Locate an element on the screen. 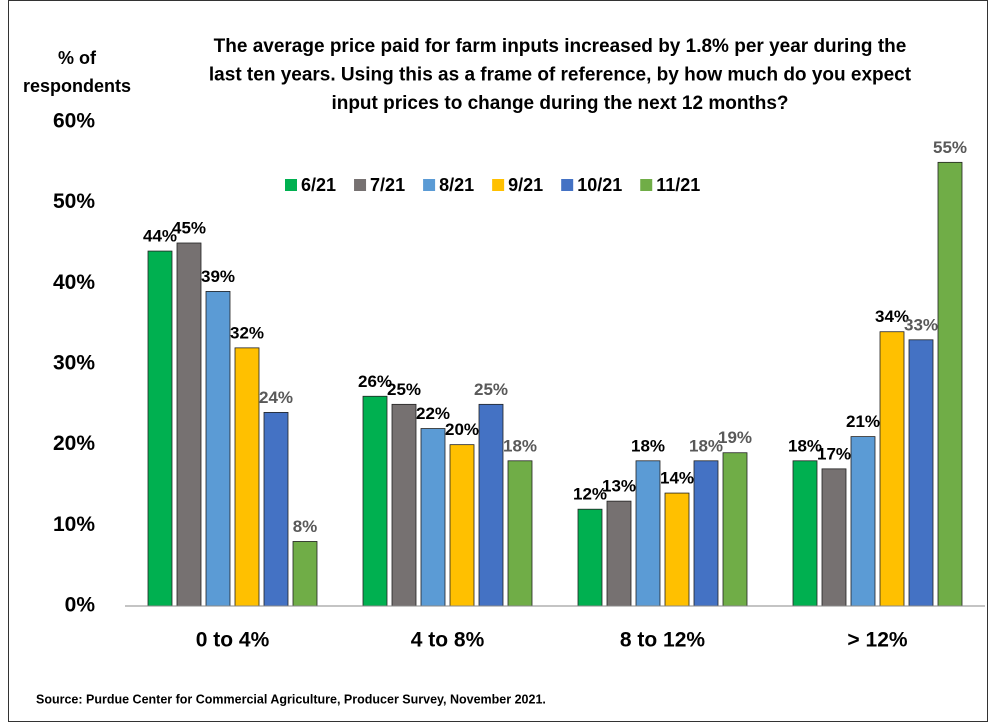 The width and height of the screenshot is (989, 728). data-label: 33% is located at coordinates (921, 324).